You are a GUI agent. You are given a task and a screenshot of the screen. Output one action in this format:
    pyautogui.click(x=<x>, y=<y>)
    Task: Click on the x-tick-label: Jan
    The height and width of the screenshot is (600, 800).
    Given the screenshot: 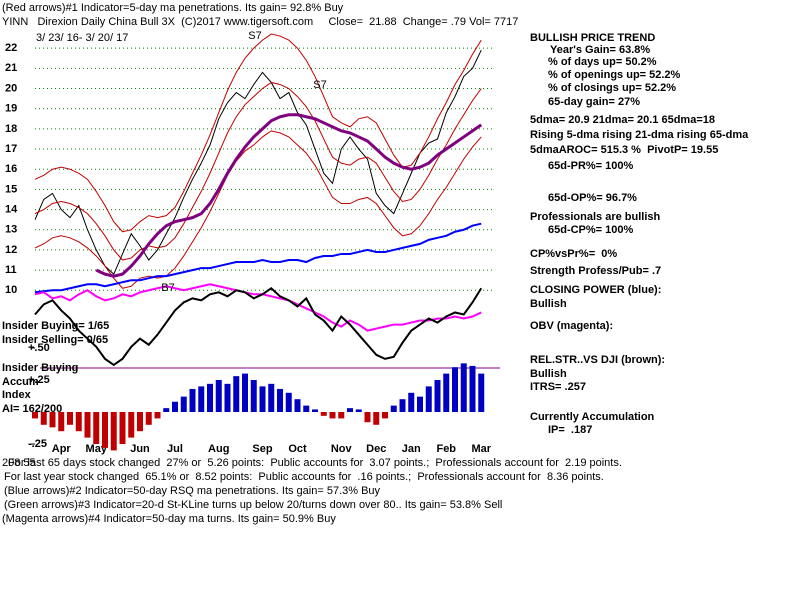 What is the action you would take?
    pyautogui.click(x=411, y=449)
    